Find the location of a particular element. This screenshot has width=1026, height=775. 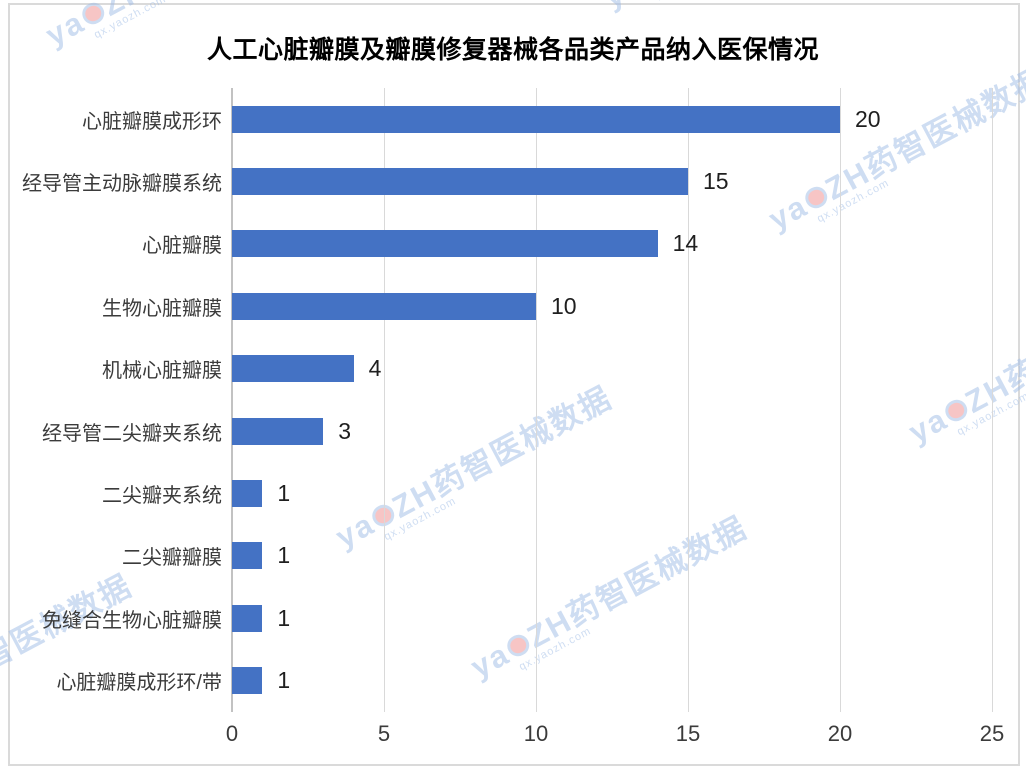

bar-row: 经导管二尖瓣夹系统 3 is located at coordinates (513, 431).